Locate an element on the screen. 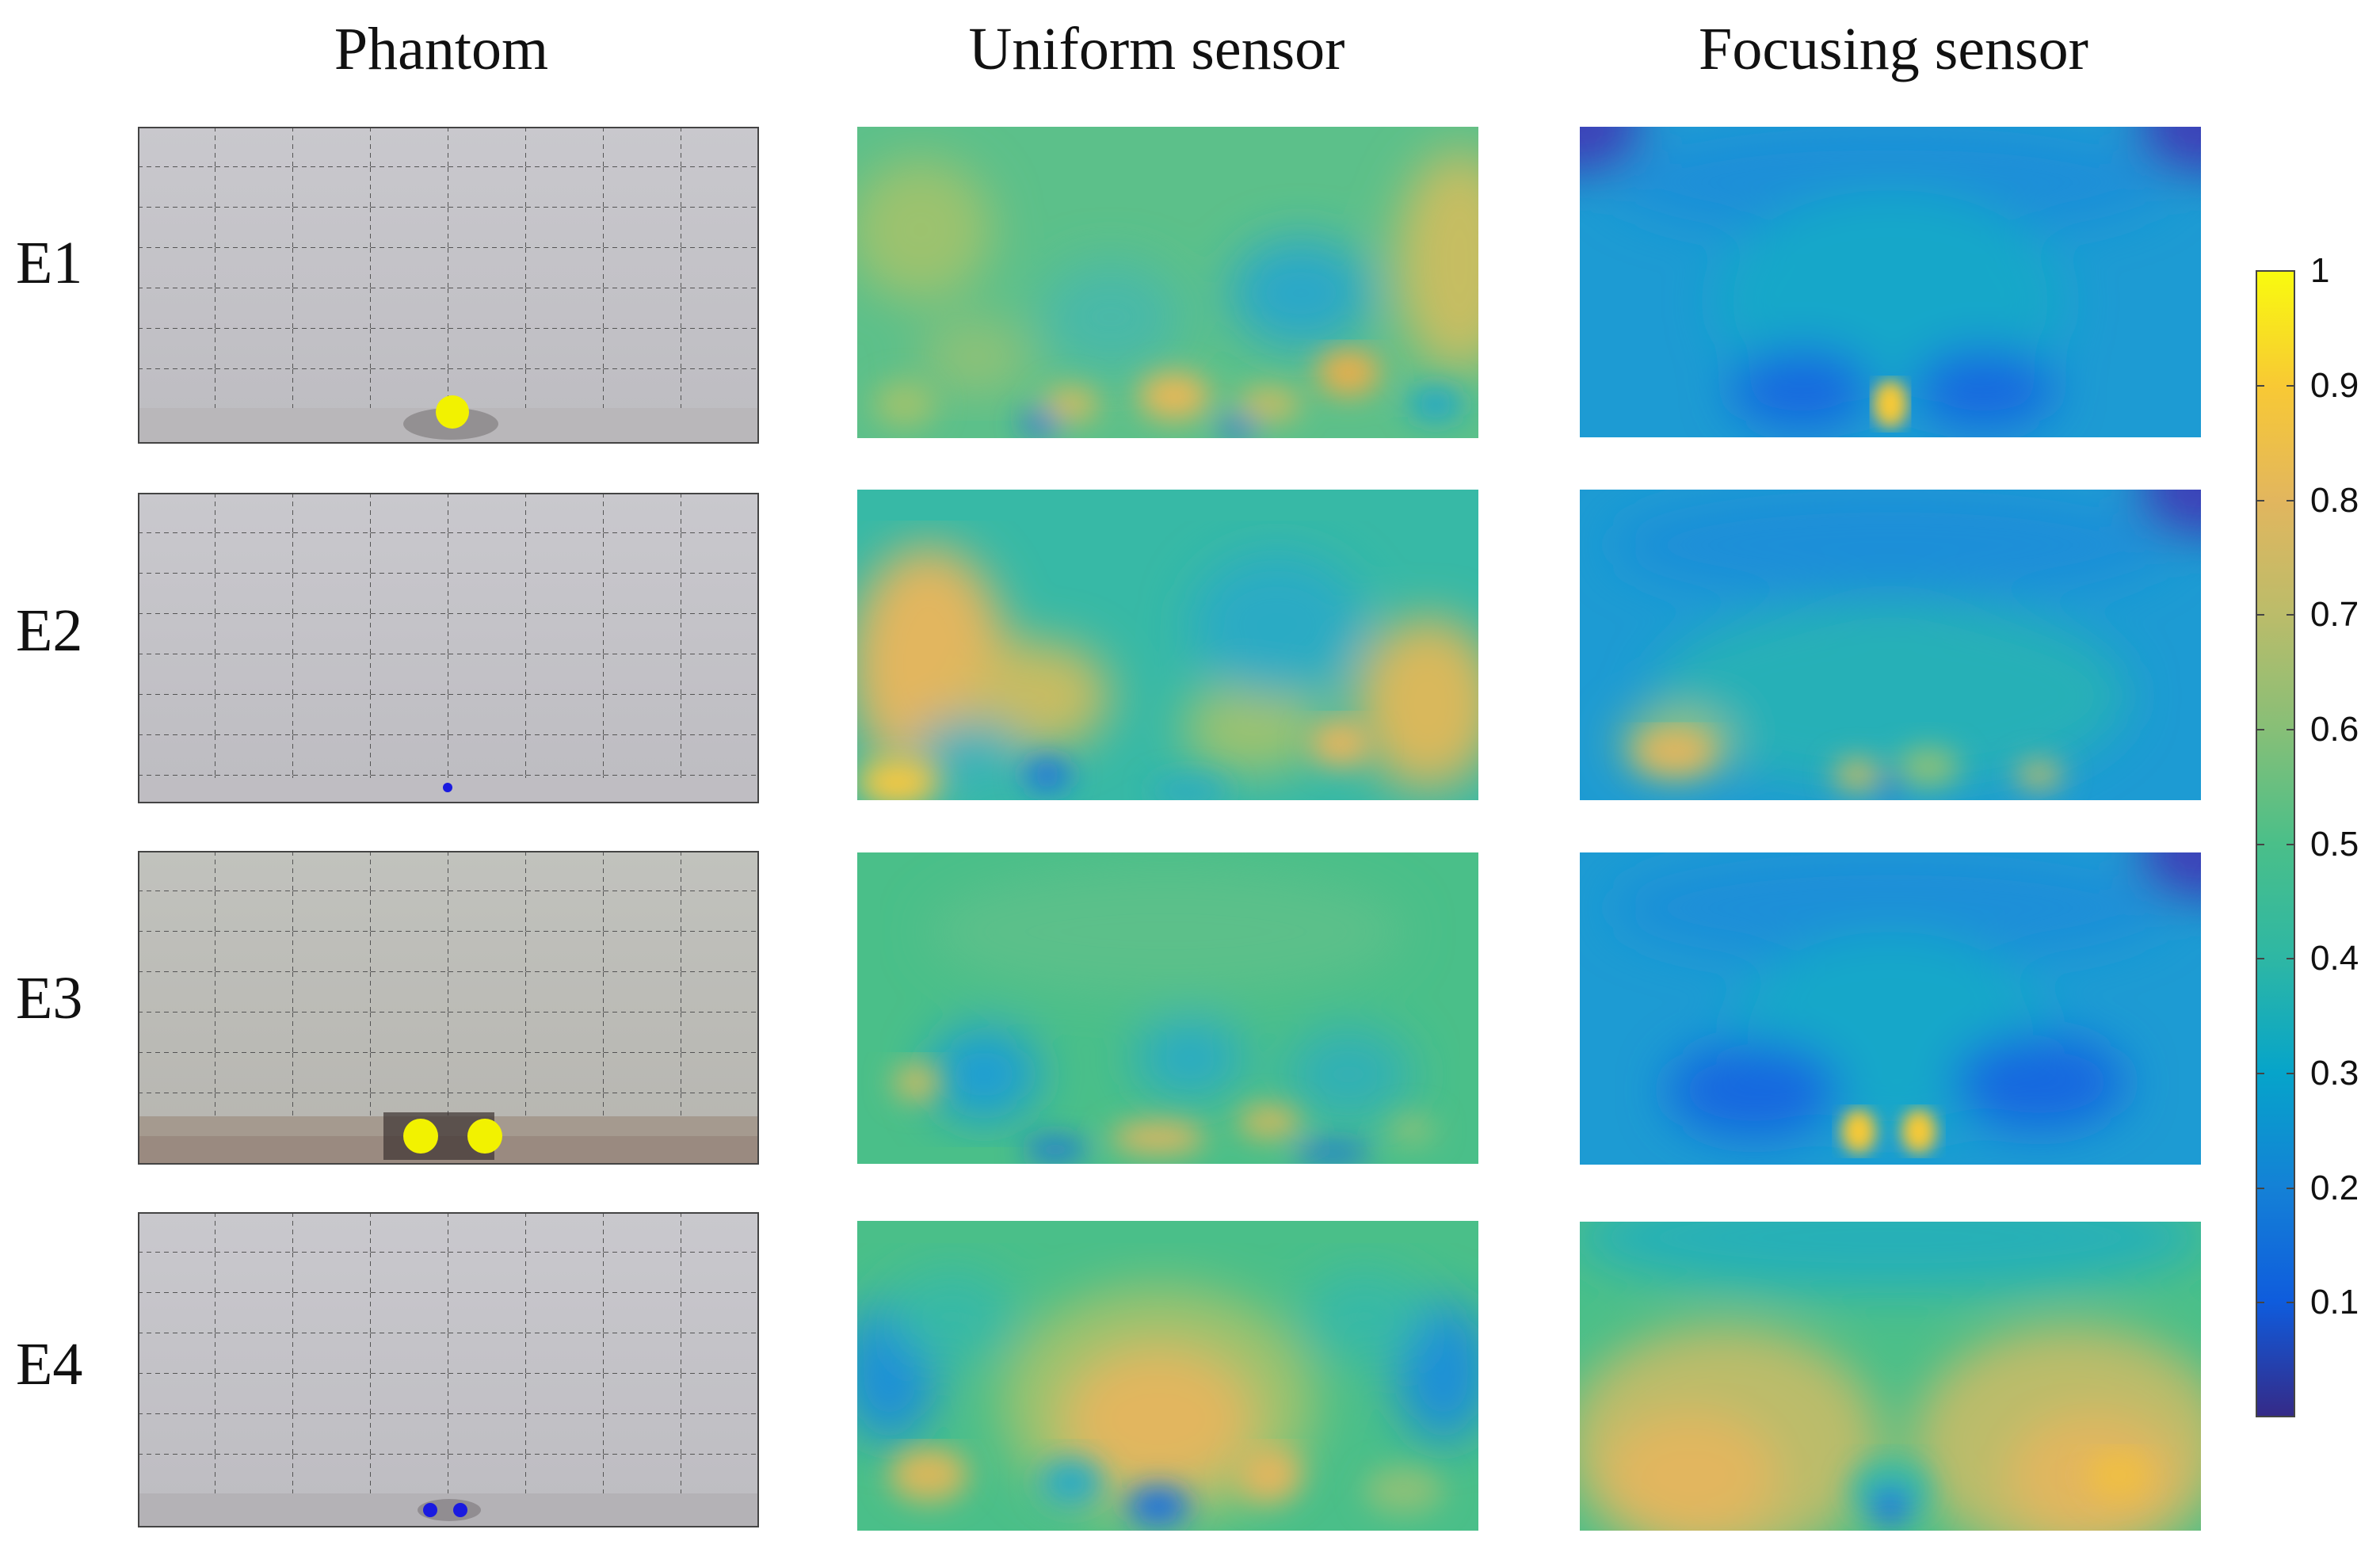 The width and height of the screenshot is (2380, 1556). colorbar-tick-label: 0.8 is located at coordinates (2334, 500).